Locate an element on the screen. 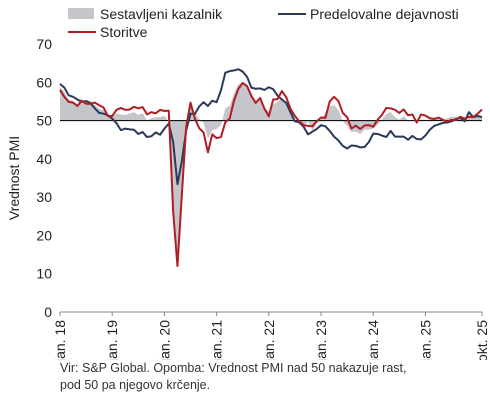  x-tick-label-3: jan. 21 is located at coordinates (217, 340).